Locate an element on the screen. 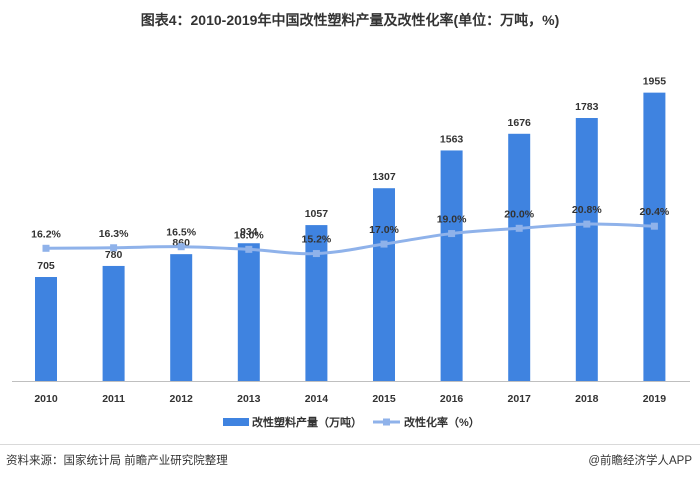  rate-label-2010: 16.2% is located at coordinates (46, 234).